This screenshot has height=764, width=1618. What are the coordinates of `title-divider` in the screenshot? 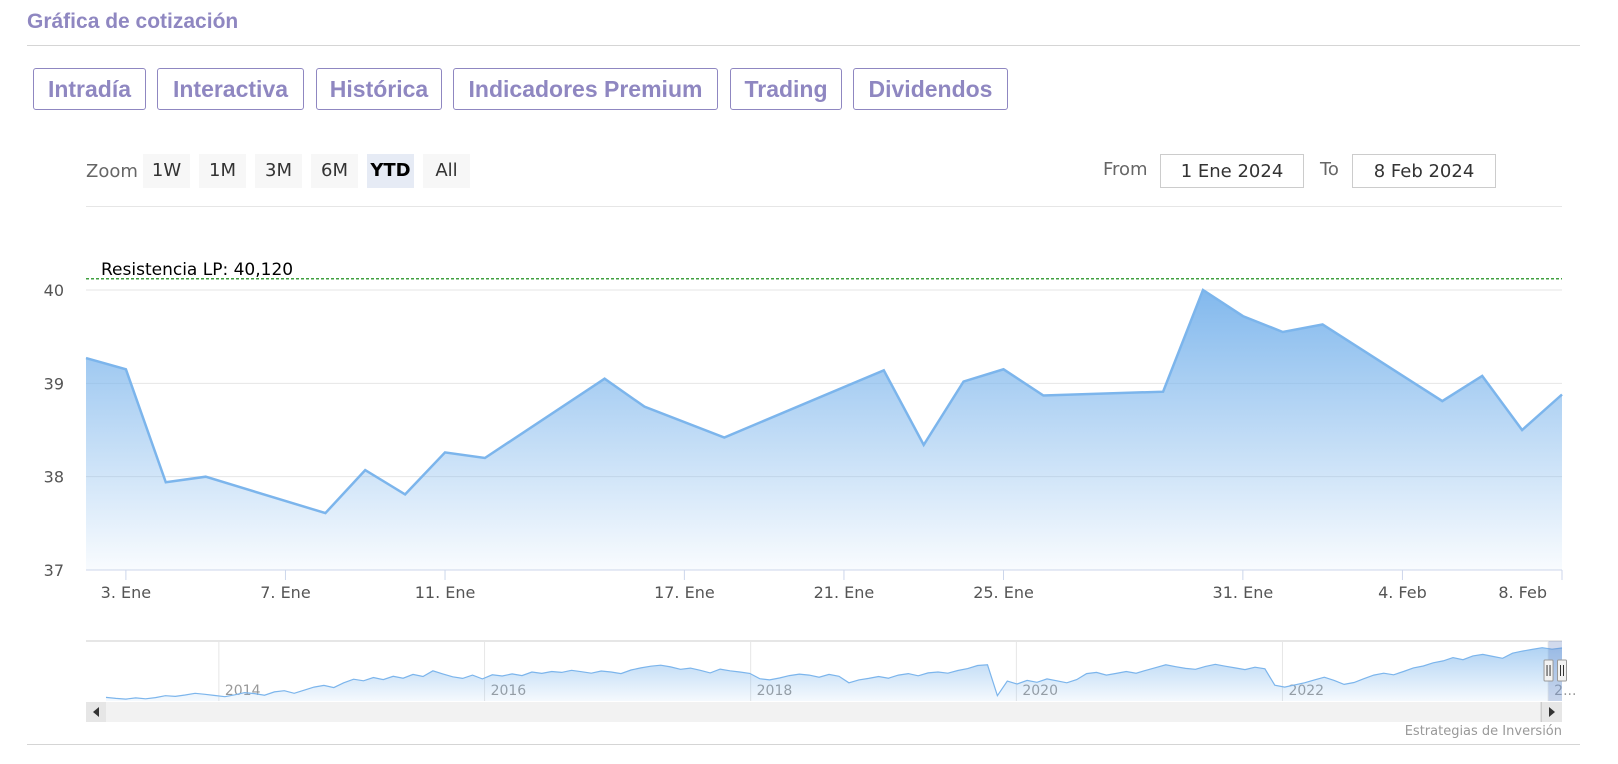 It's located at (803, 45).